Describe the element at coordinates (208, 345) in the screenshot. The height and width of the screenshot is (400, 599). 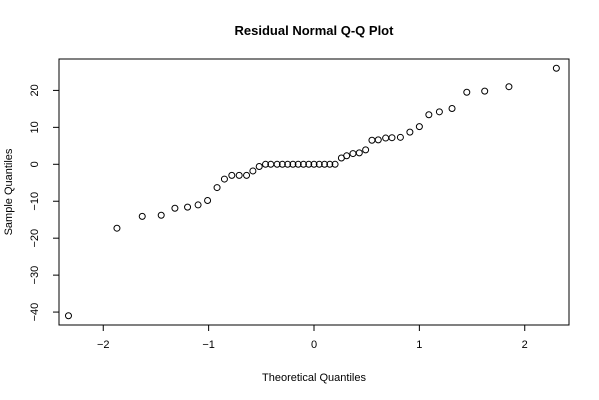
I see `x-tick-label: −1` at that location.